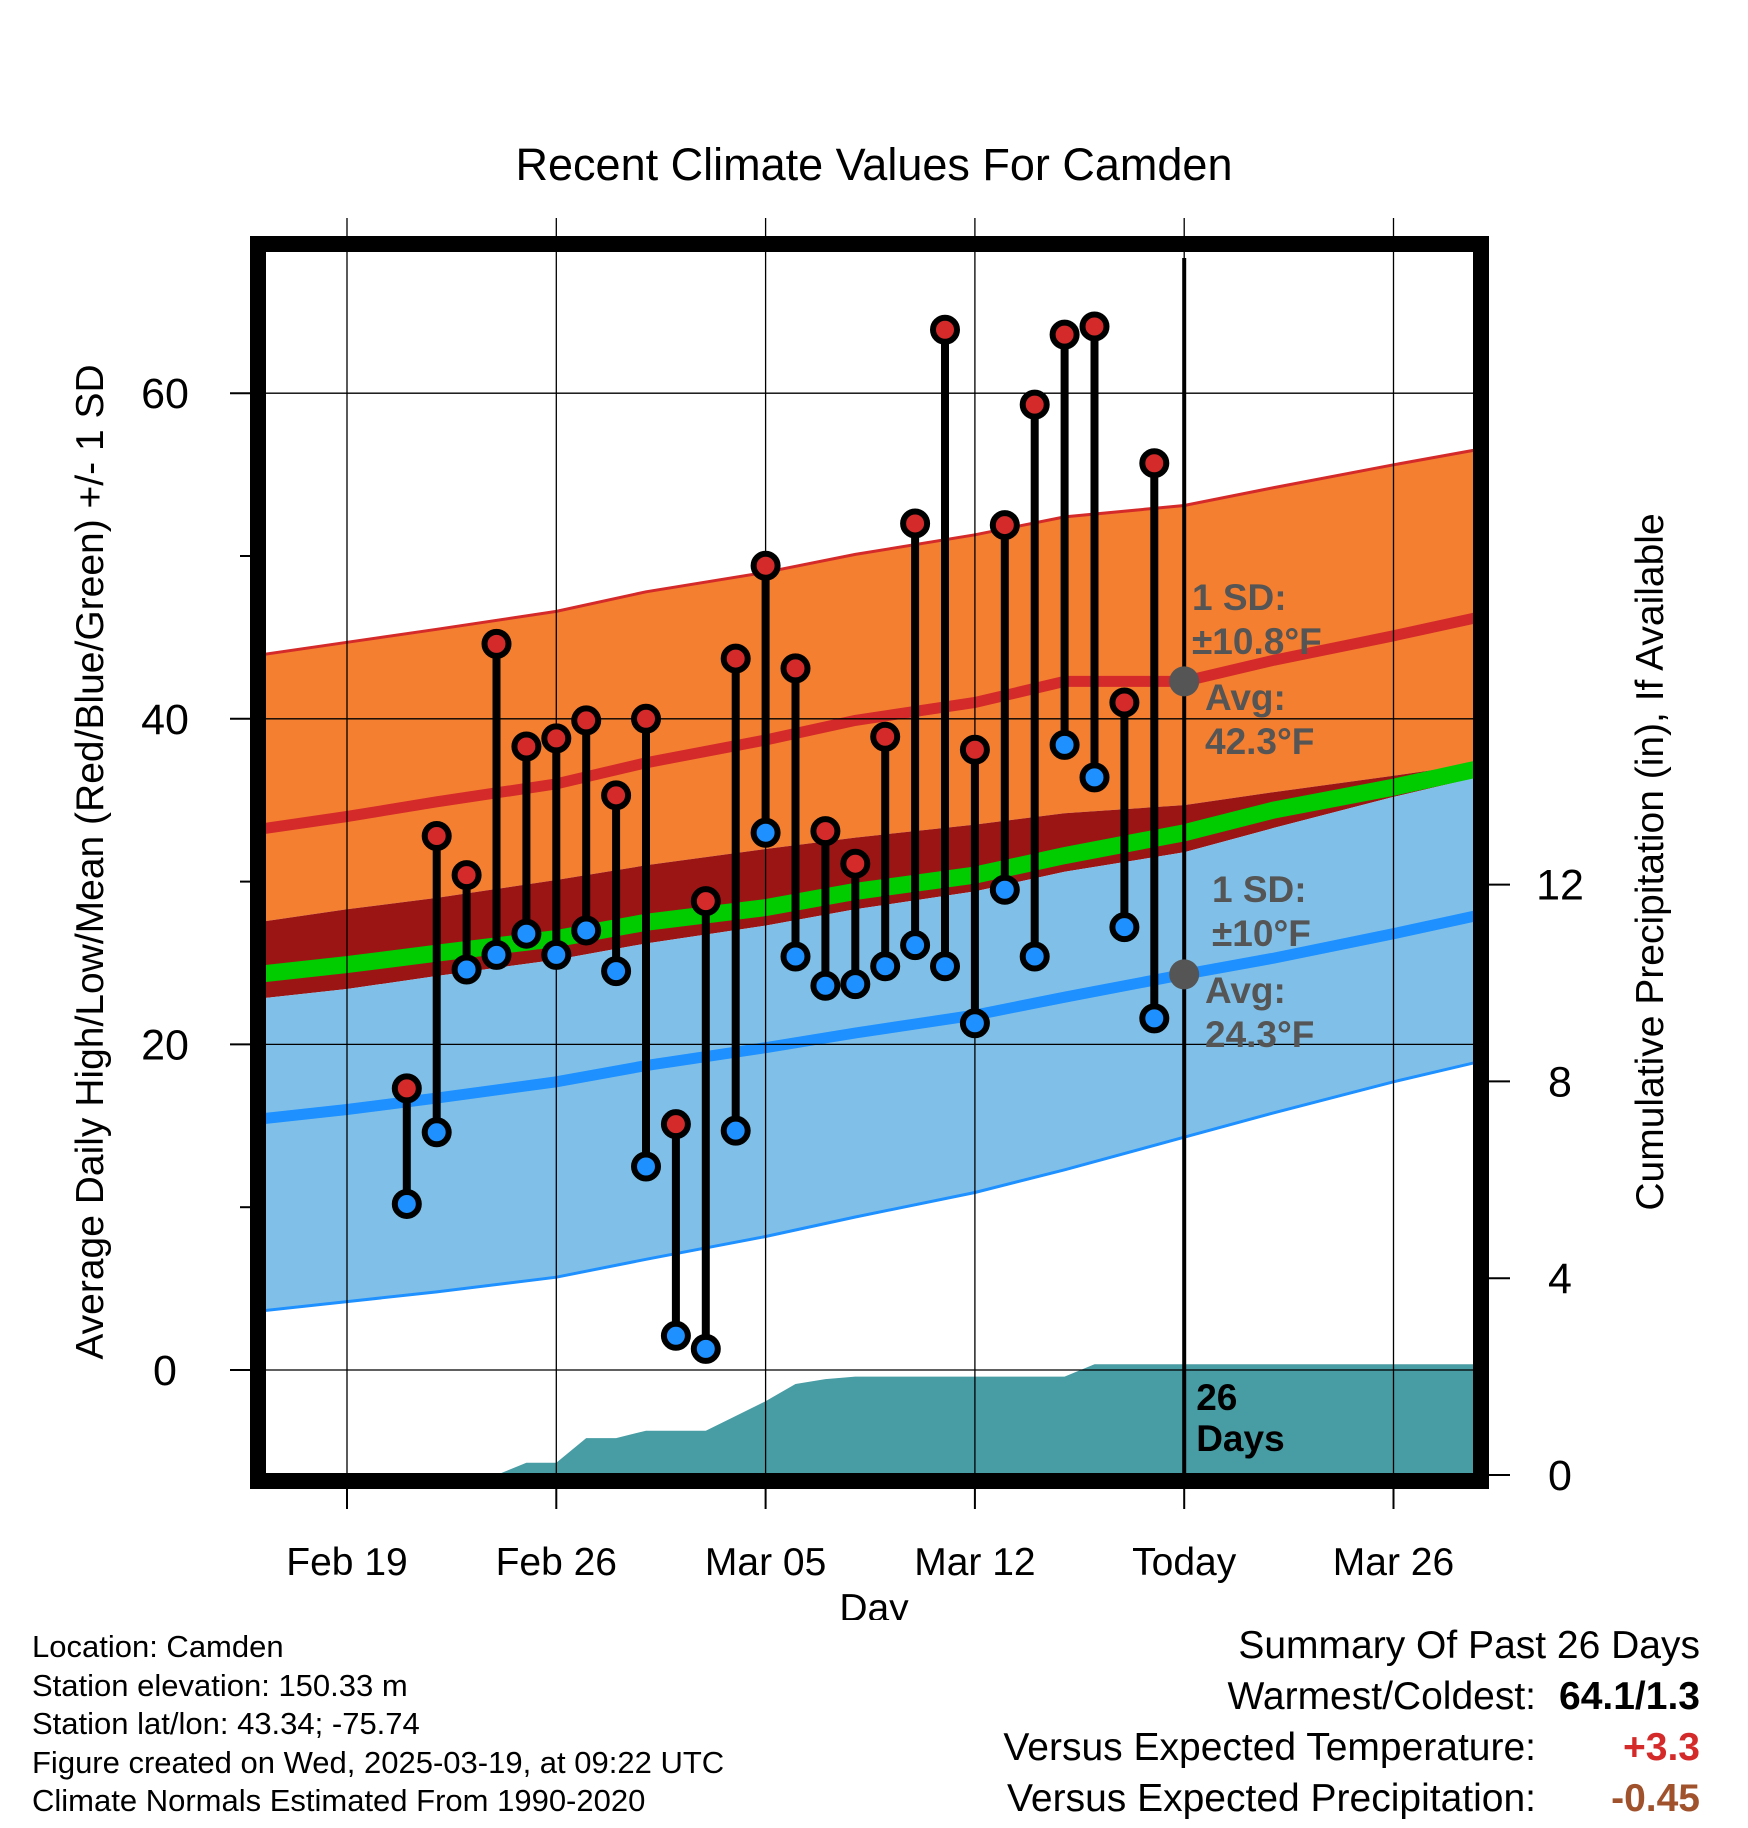 The image size is (1748, 1828). What do you see at coordinates (1184, 1562) in the screenshot?
I see `x-tick-label: Today` at bounding box center [1184, 1562].